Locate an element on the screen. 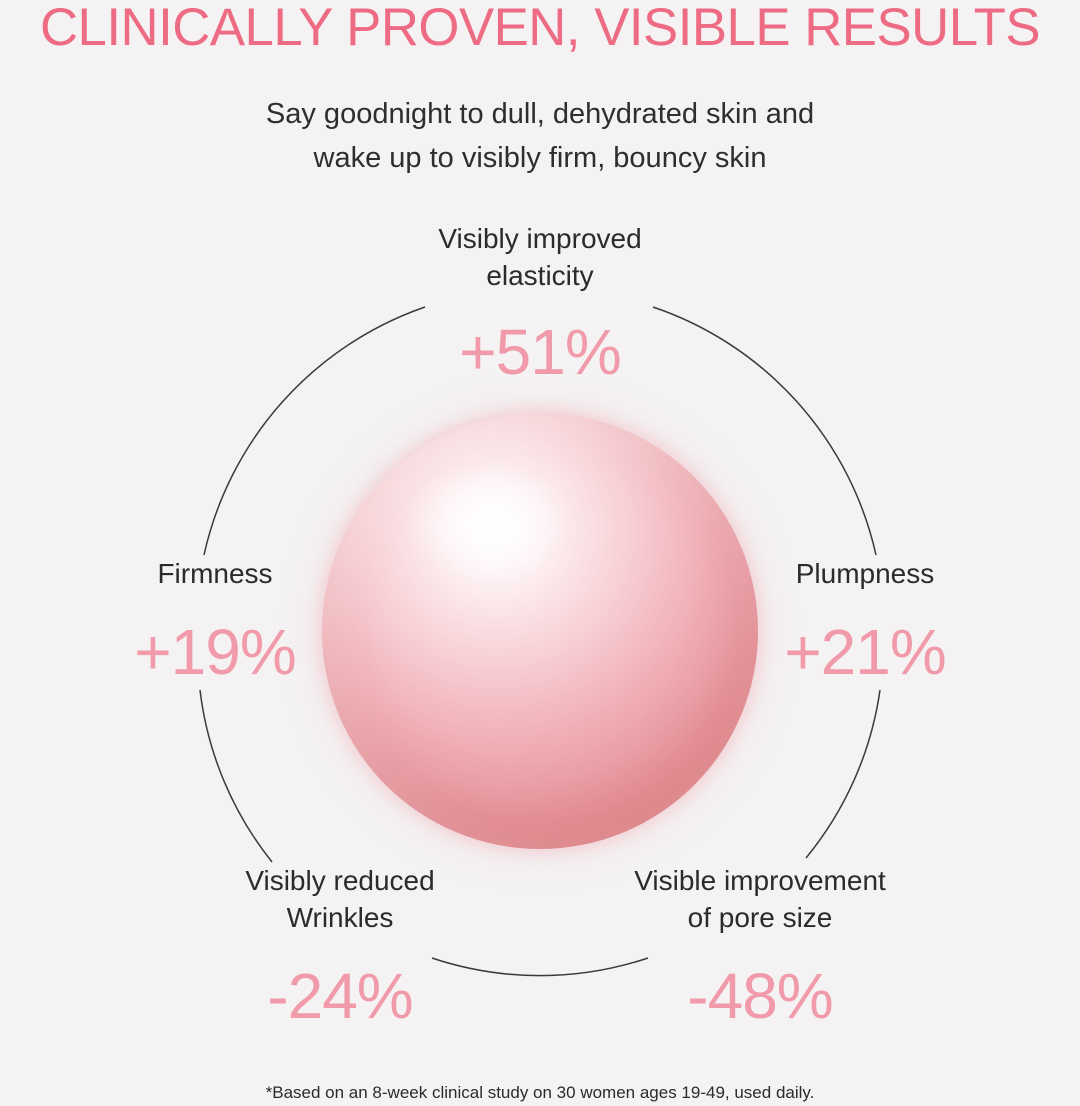 This screenshot has height=1106, width=1080. stat-wrinkles-label-line-2: Wrinkles is located at coordinates (340, 917).